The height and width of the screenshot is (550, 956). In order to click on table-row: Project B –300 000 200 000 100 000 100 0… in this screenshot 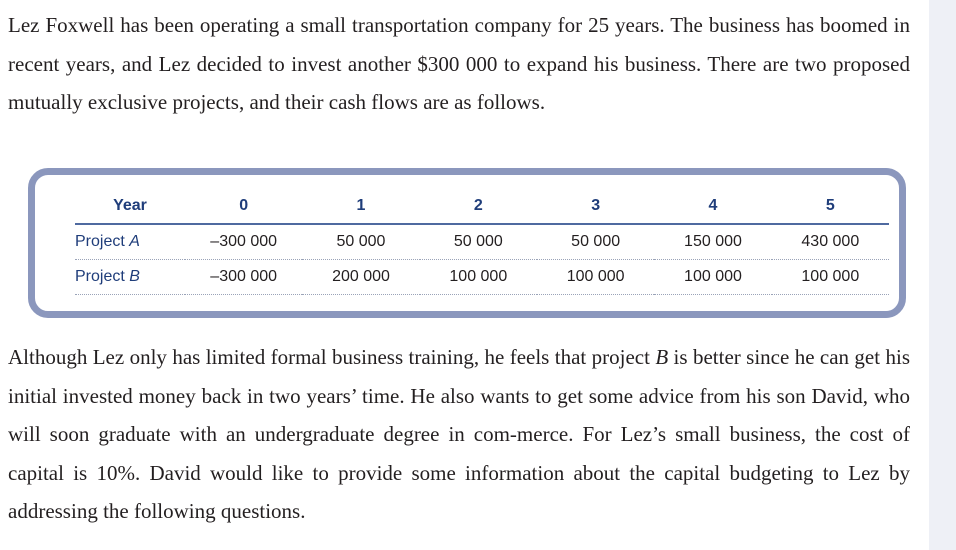, I will do `click(482, 277)`.